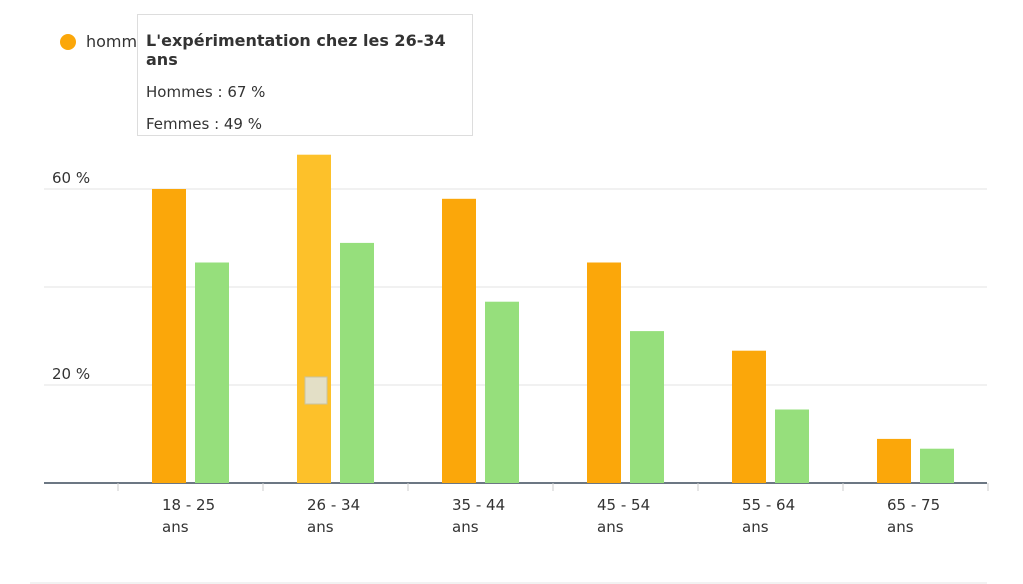 The height and width of the screenshot is (584, 1023). Describe the element at coordinates (769, 516) in the screenshot. I see `x-tick-label: 55 - 64 ans` at that location.